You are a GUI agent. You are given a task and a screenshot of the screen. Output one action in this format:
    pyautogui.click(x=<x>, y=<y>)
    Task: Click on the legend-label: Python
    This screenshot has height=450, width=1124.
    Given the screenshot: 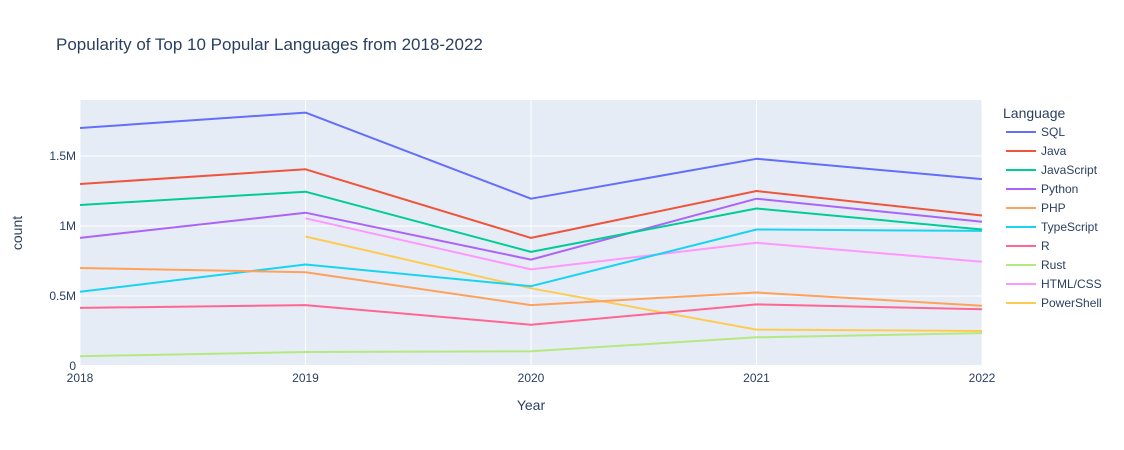 What is the action you would take?
    pyautogui.click(x=1059, y=189)
    